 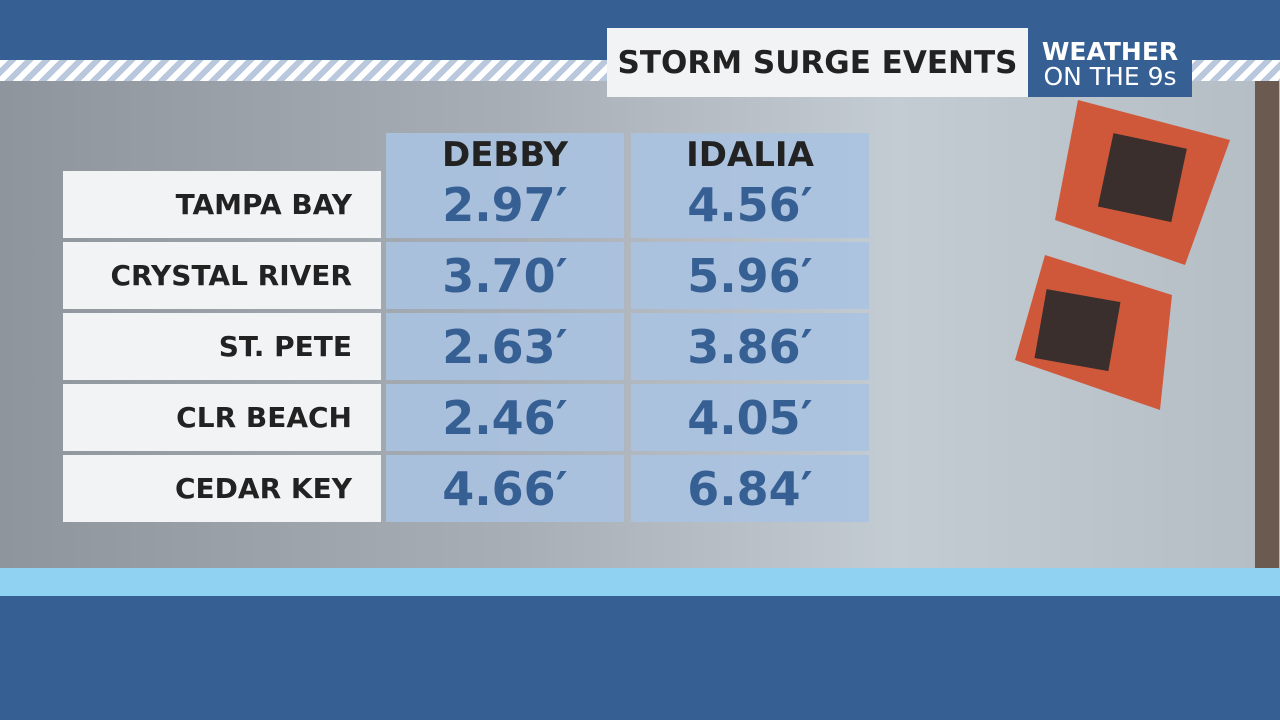 I want to click on surge-value: 4.05′, so click(x=750, y=417).